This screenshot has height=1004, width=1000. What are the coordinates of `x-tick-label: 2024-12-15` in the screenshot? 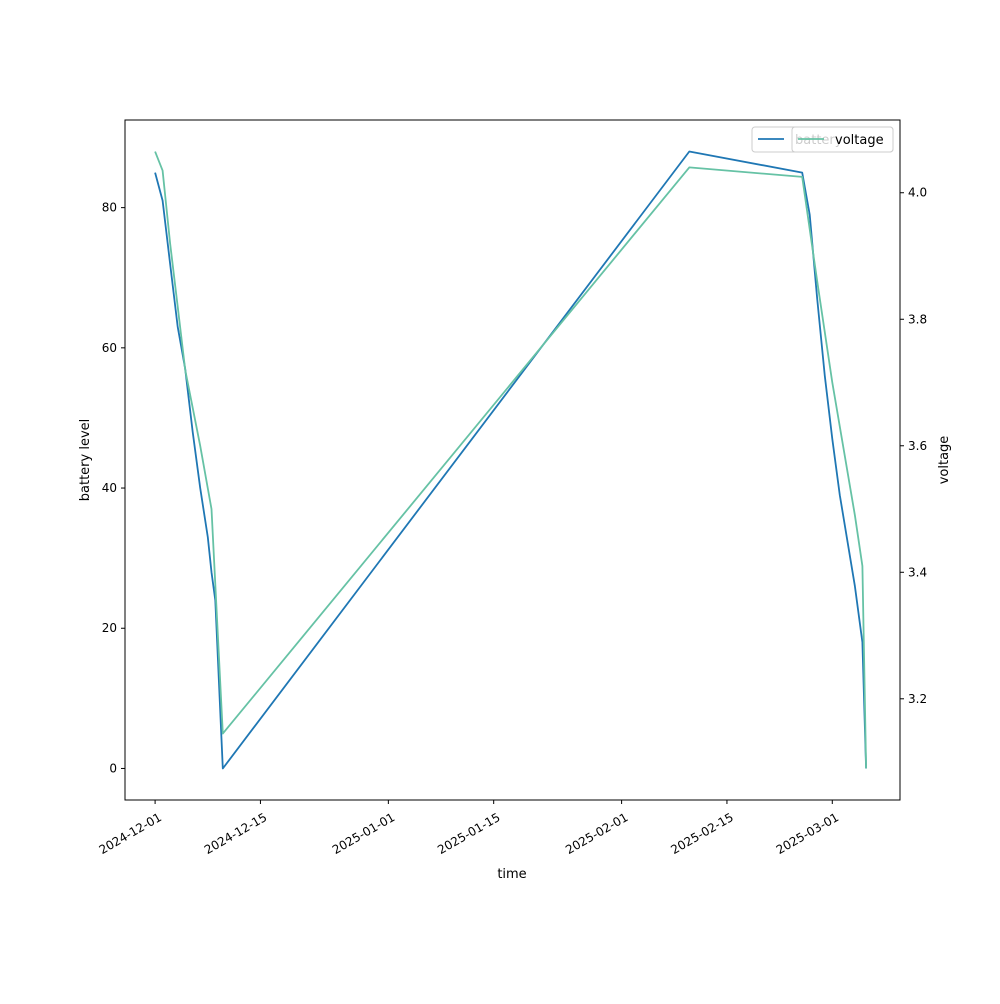 It's located at (235, 833).